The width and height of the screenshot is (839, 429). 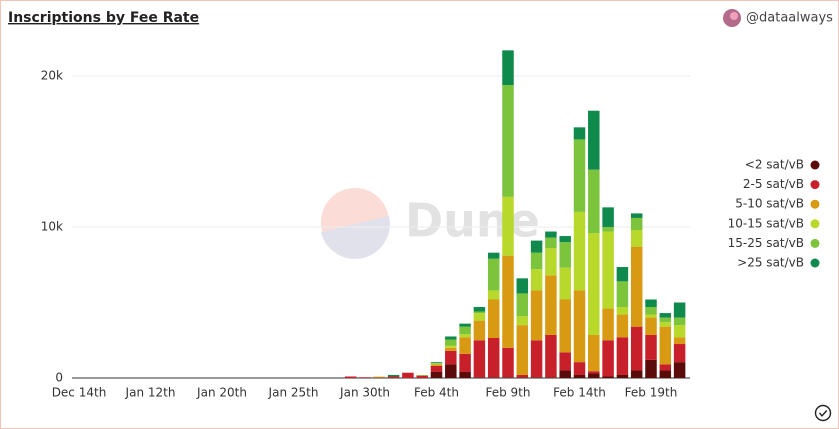 What do you see at coordinates (651, 393) in the screenshot?
I see `x-tick-label: Feb 19th` at bounding box center [651, 393].